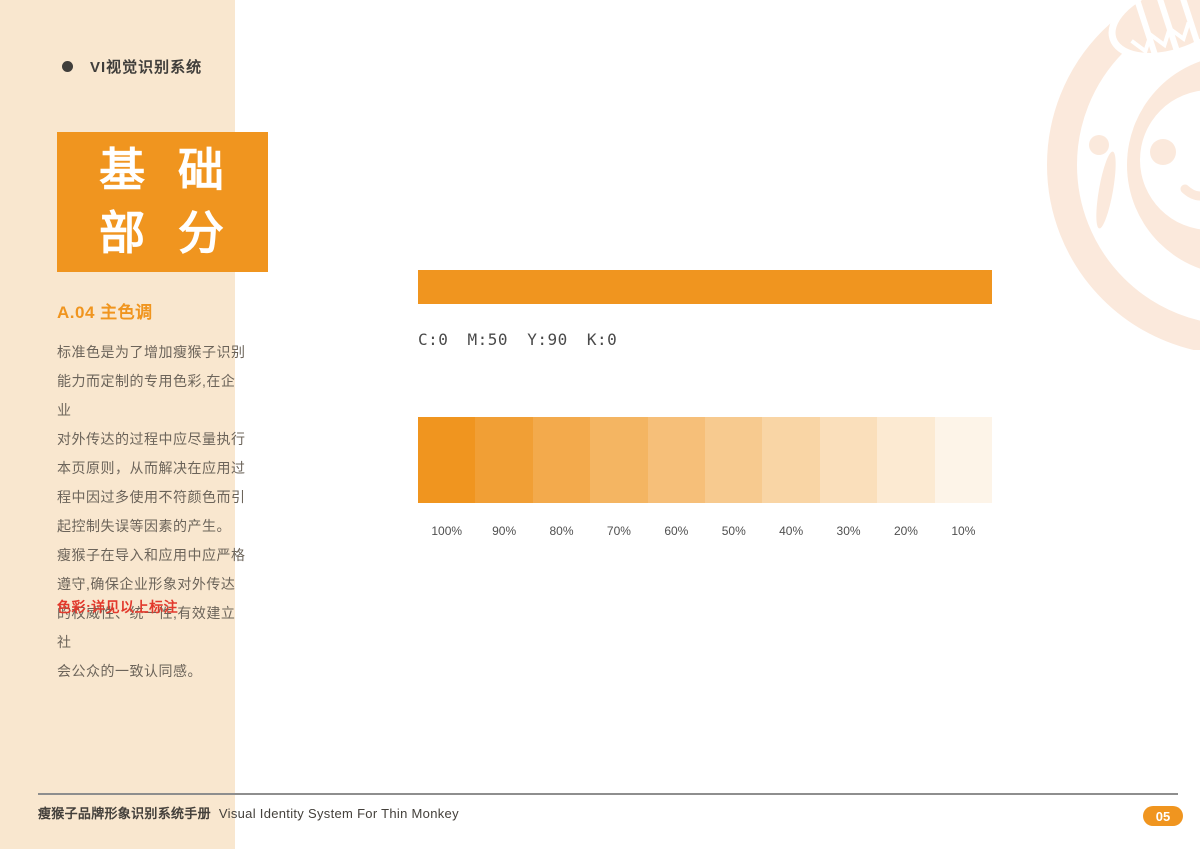  Describe the element at coordinates (1190, 192) in the screenshot. I see `monkey-smile-icon` at that location.